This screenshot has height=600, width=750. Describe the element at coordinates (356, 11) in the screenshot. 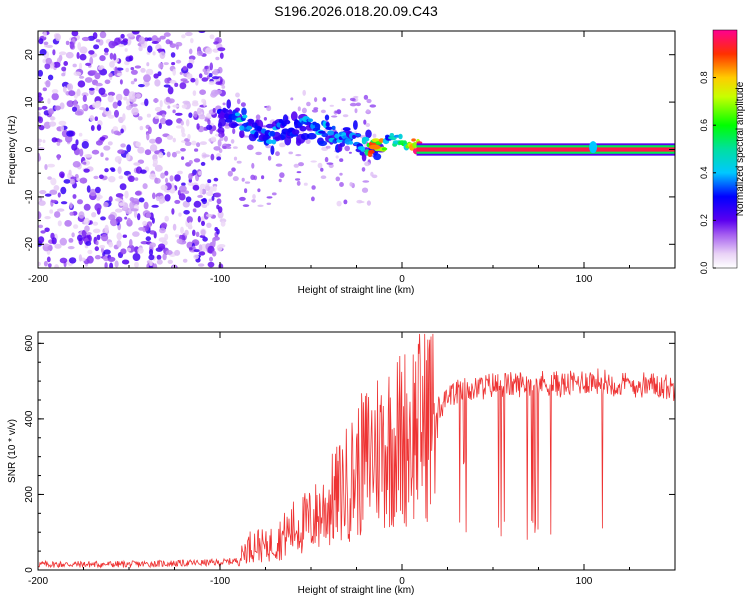

I see `figure-title: S196.2026.018.20.09.C43` at that location.